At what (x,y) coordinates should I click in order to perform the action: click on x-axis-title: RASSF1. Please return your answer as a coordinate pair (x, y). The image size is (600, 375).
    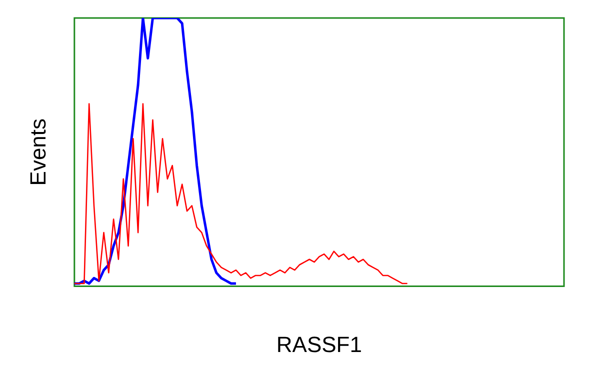
    Looking at the image, I should click on (319, 344).